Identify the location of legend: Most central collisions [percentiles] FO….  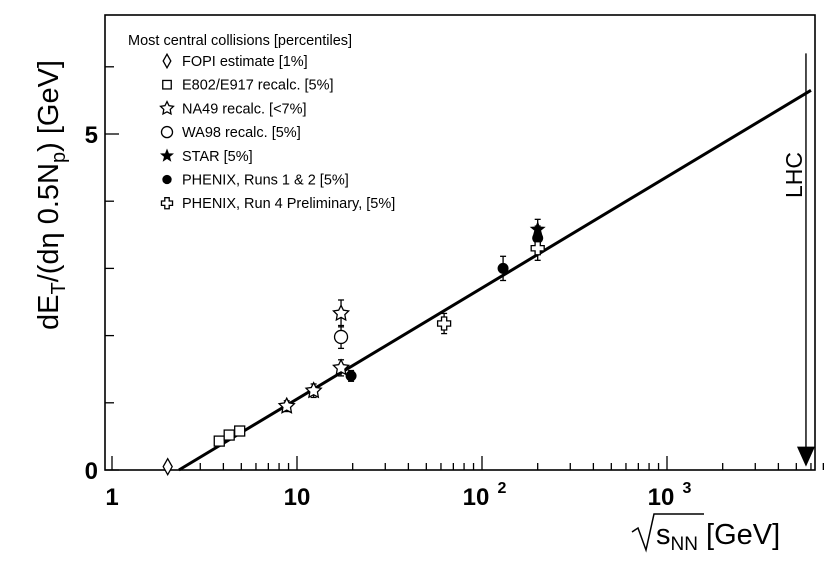
(261, 122).